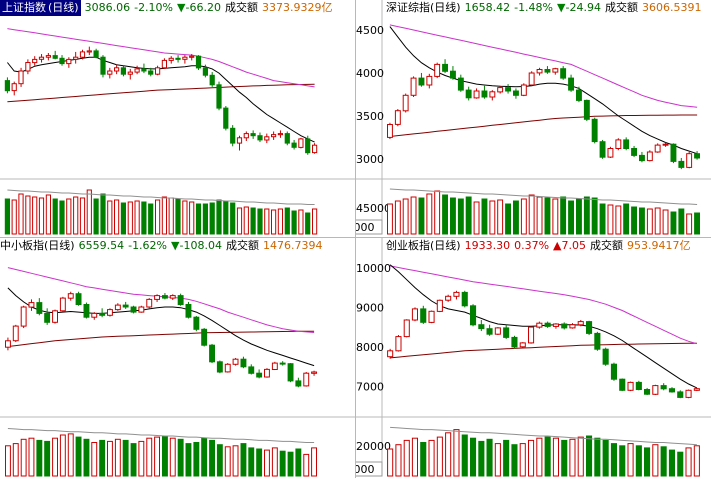  Describe the element at coordinates (373, 208) in the screenshot. I see `volume-tick-label: 45000` at that location.